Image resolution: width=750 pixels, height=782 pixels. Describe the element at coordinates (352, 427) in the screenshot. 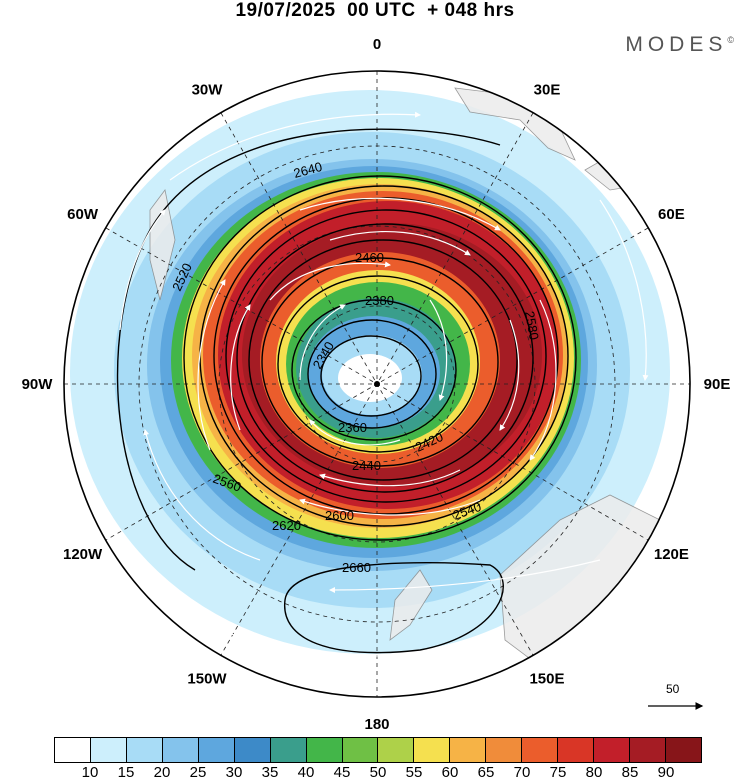

I see `contour-label: 2360` at that location.